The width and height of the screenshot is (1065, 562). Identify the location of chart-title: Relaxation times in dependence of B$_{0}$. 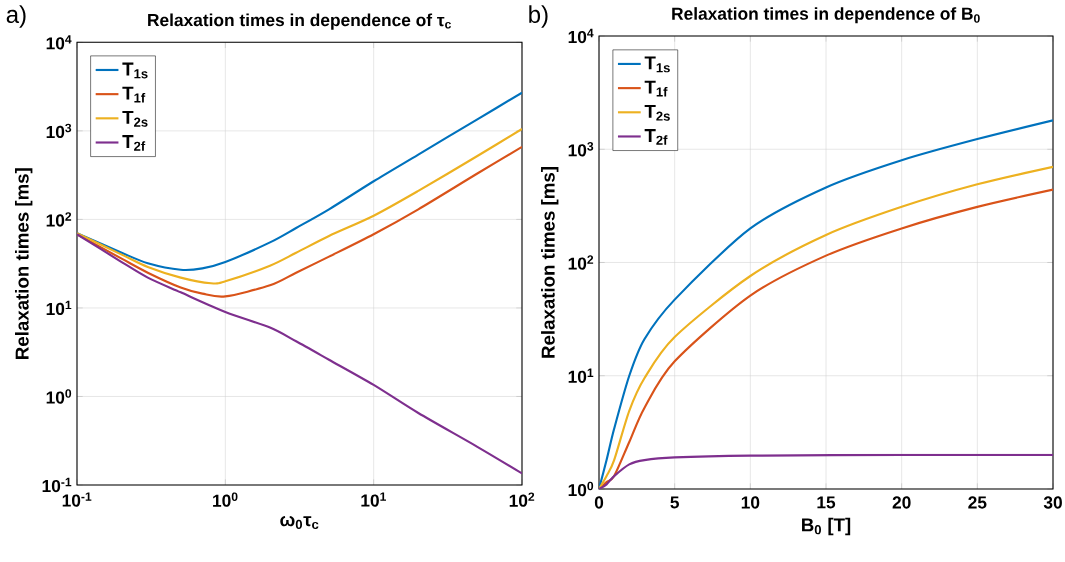
(826, 15).